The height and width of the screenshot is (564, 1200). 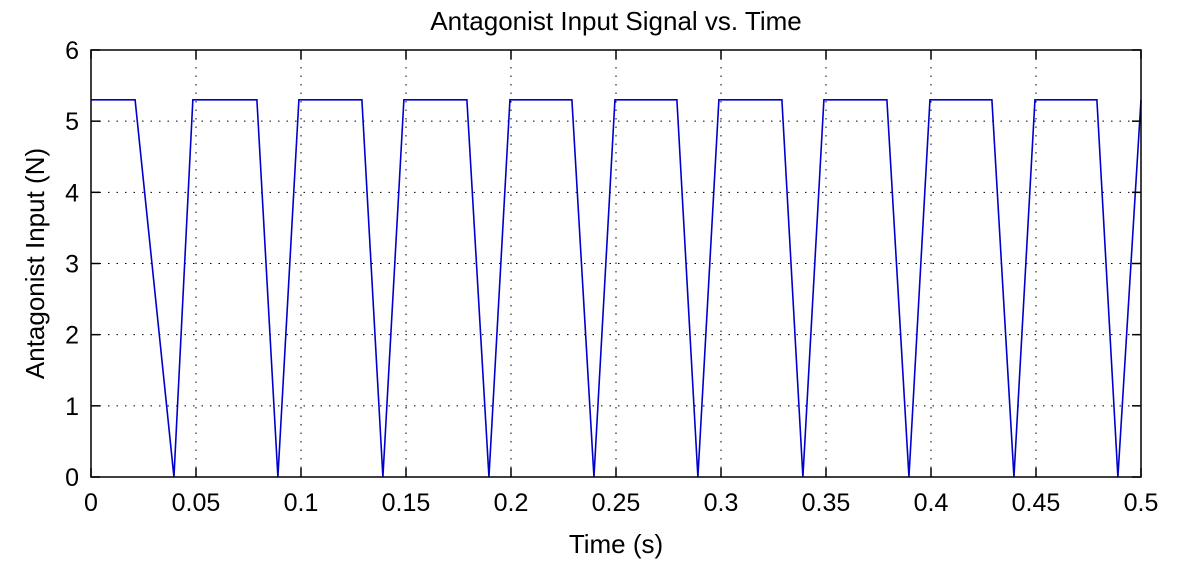 What do you see at coordinates (616, 544) in the screenshot?
I see `x-axis-label: Time (s)` at bounding box center [616, 544].